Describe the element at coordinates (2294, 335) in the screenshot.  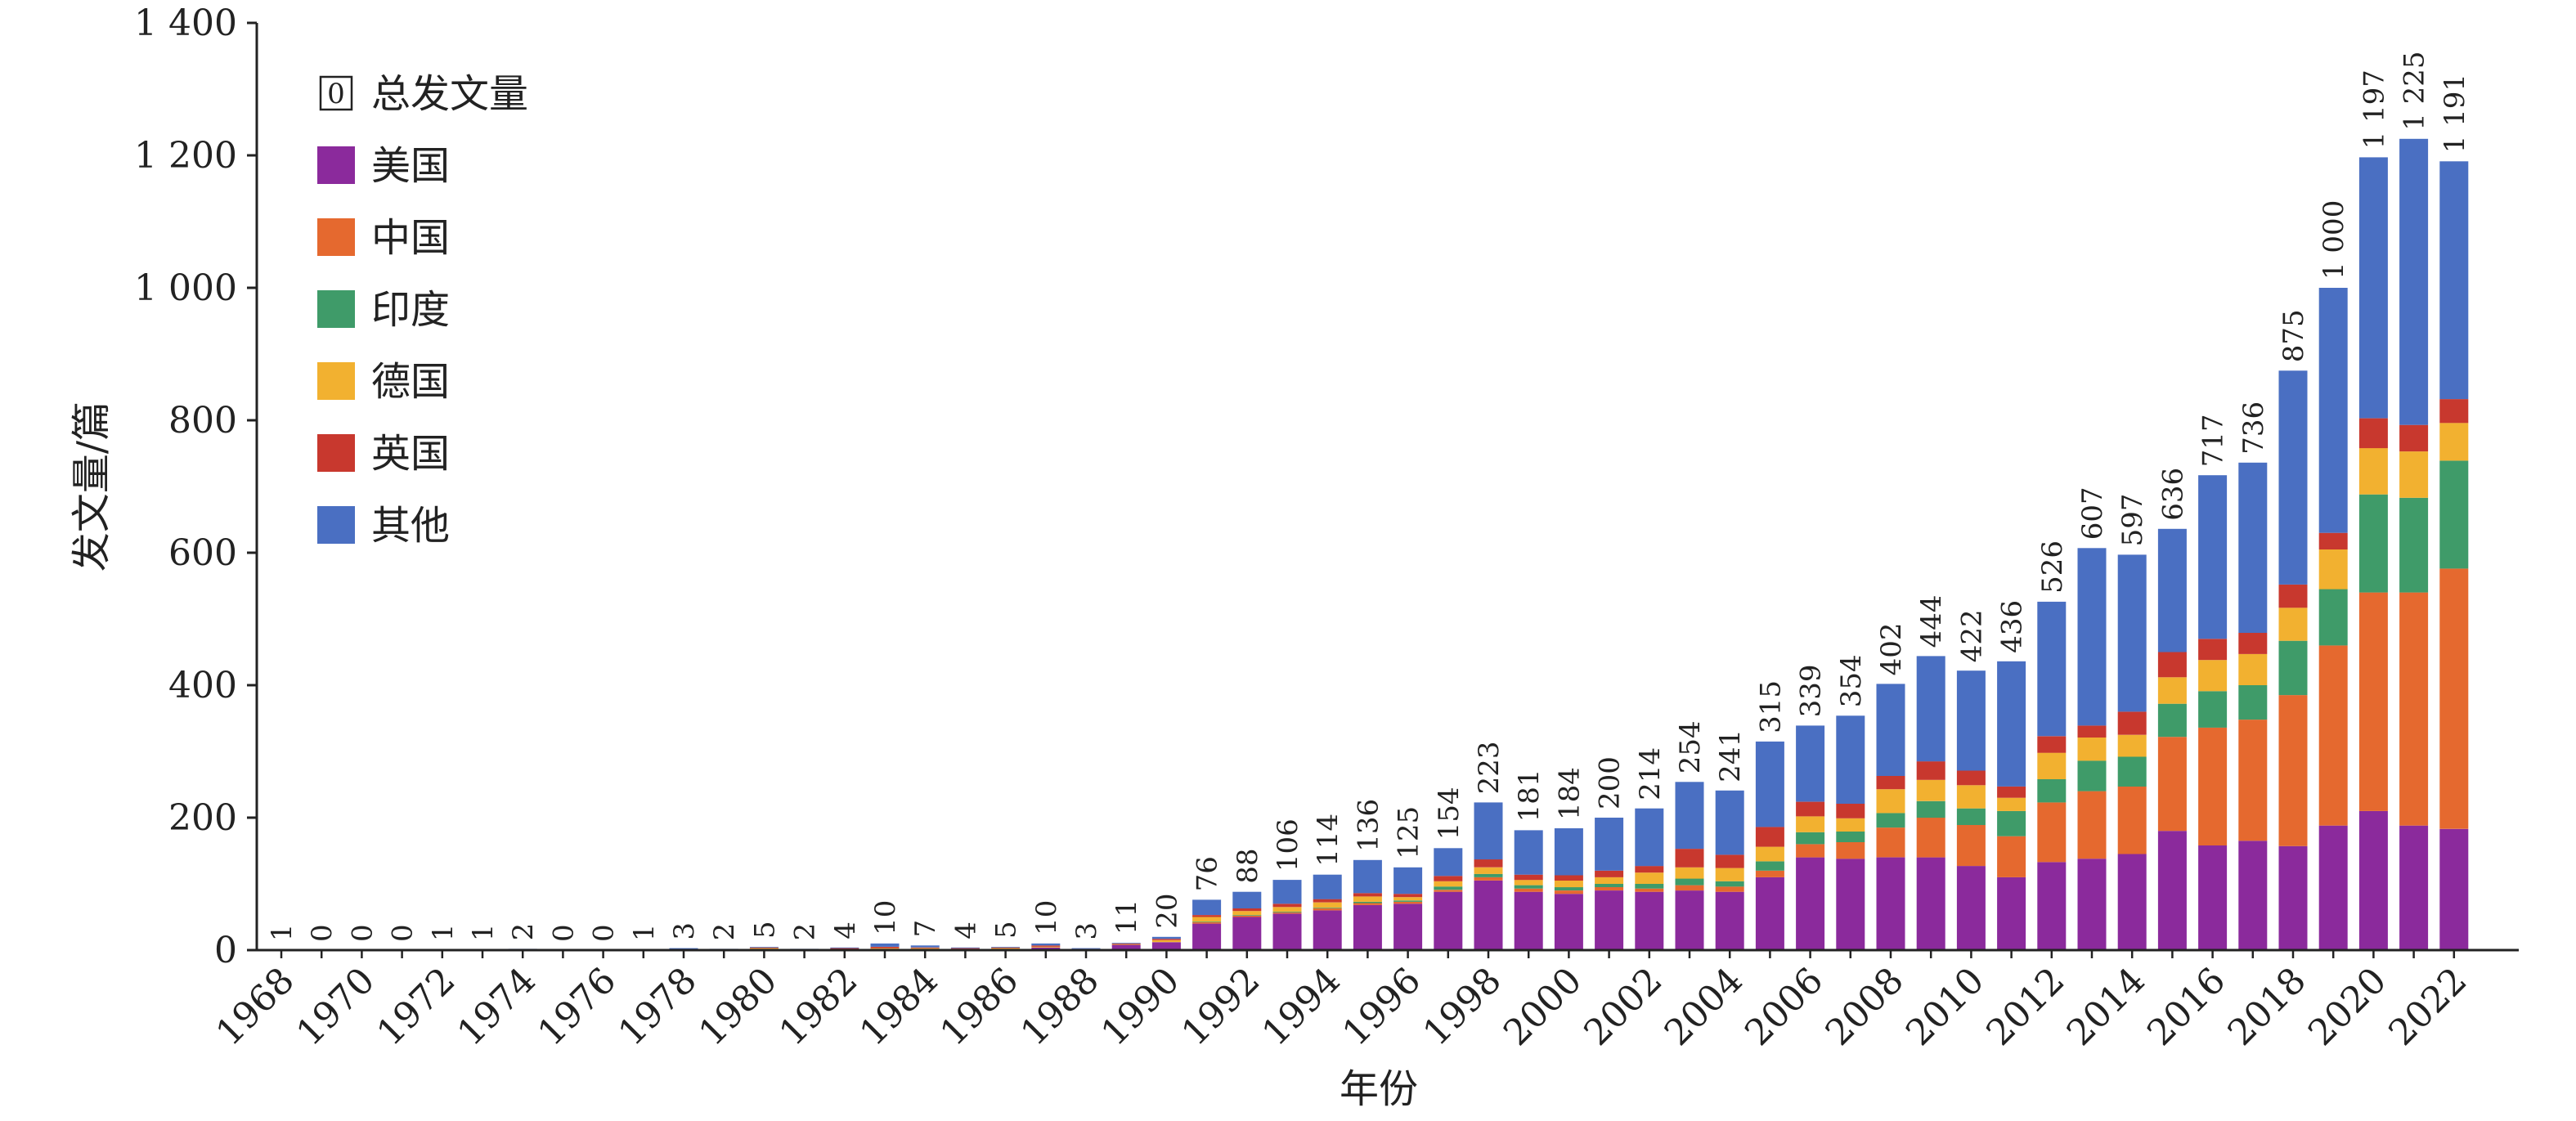
I see `total-data-label: 875` at that location.